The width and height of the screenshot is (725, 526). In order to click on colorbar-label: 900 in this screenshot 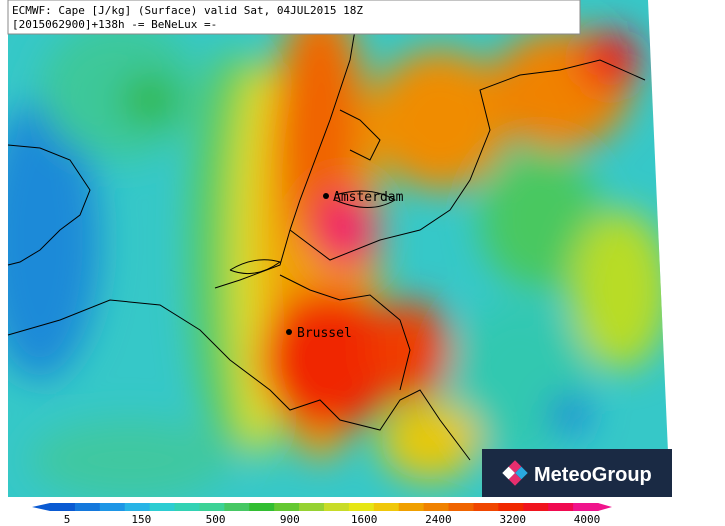, I will do `click(290, 519)`.